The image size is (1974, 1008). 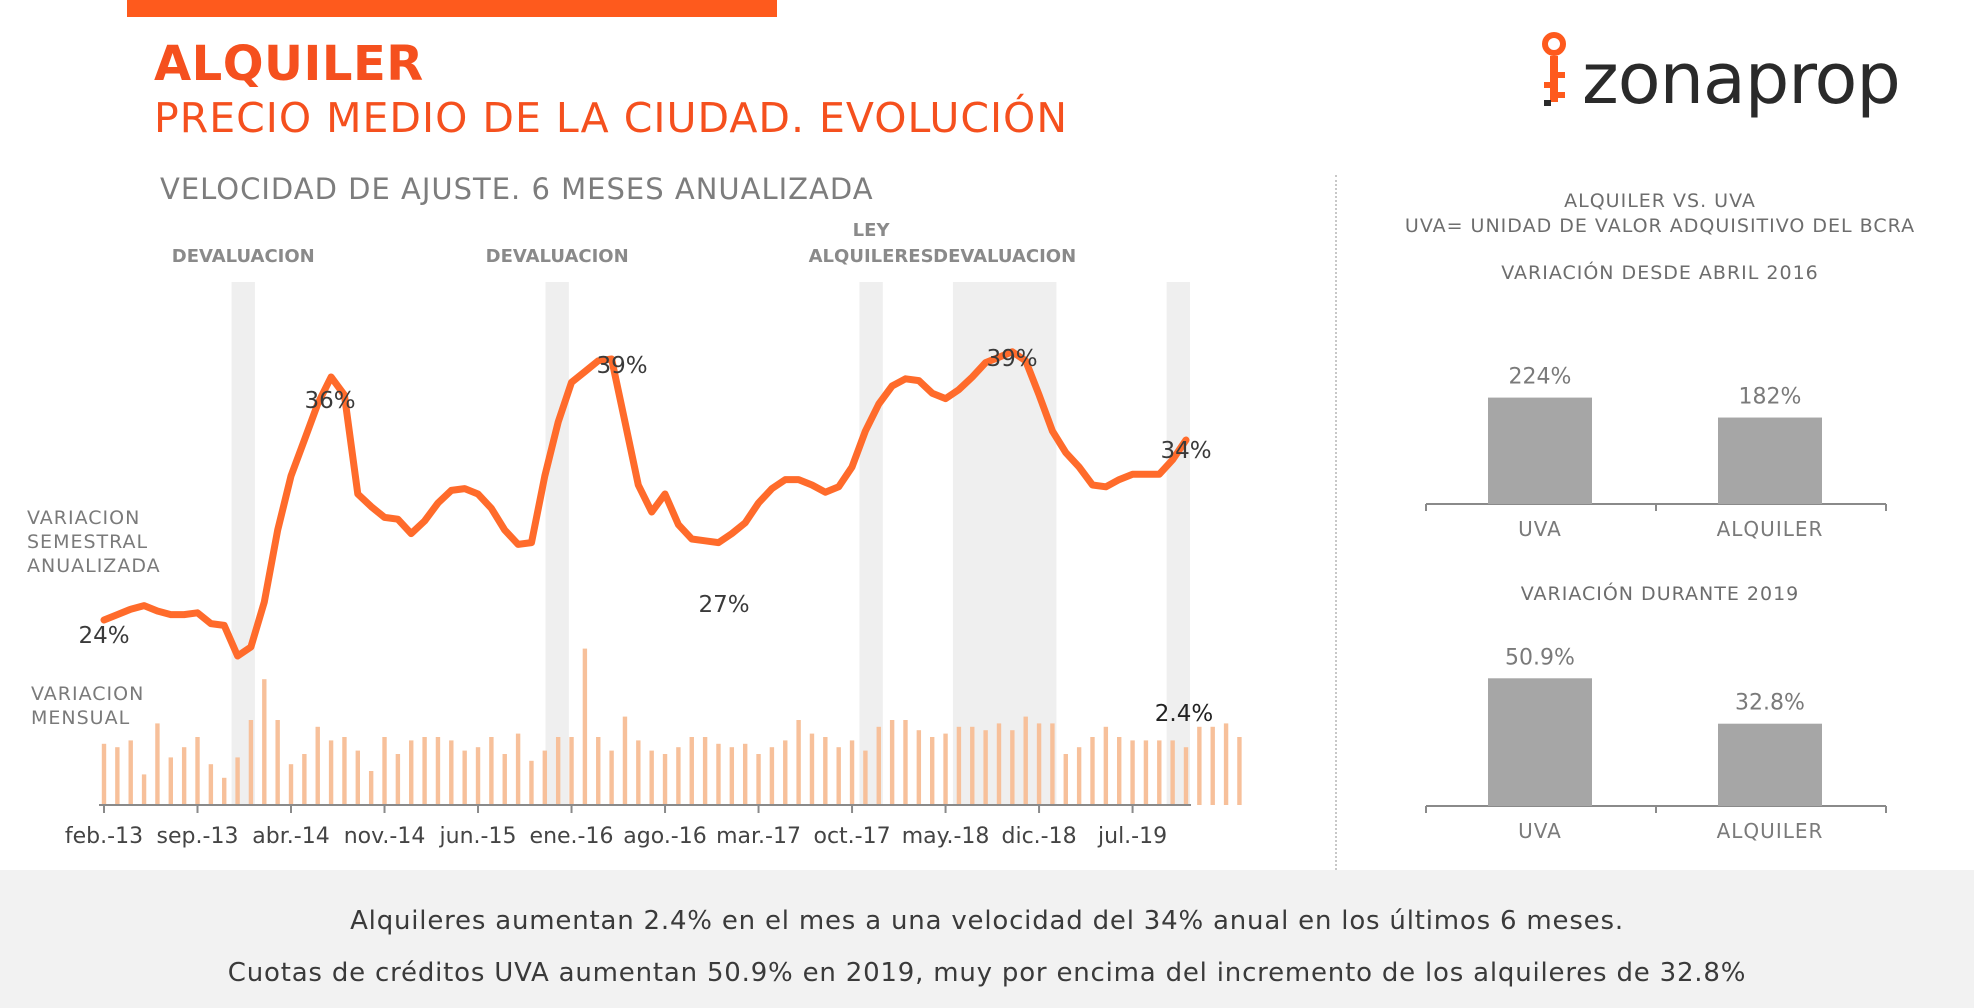 What do you see at coordinates (1184, 714) in the screenshot?
I see `bar-value-label: 2.4%` at bounding box center [1184, 714].